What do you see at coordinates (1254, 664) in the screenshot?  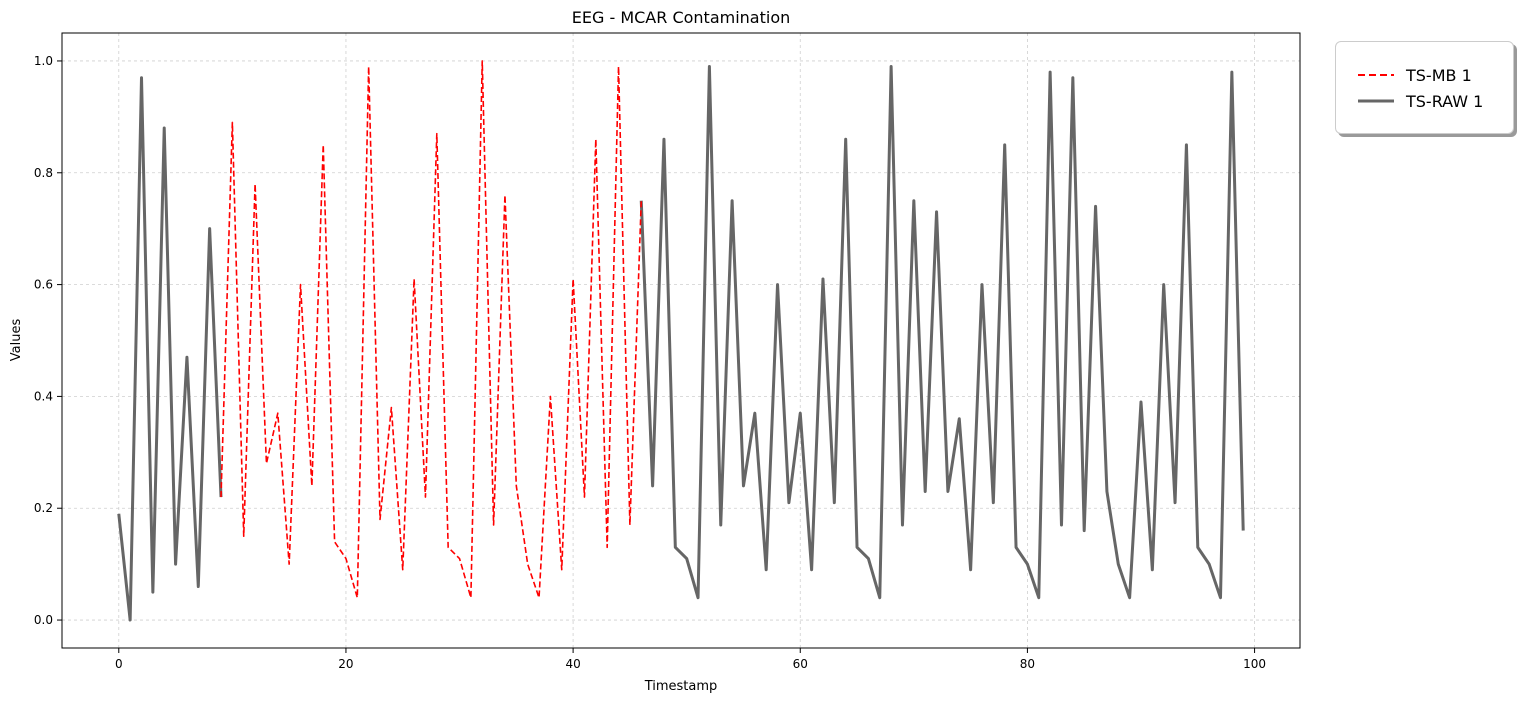 I see `x-tick-label: 100` at bounding box center [1254, 664].